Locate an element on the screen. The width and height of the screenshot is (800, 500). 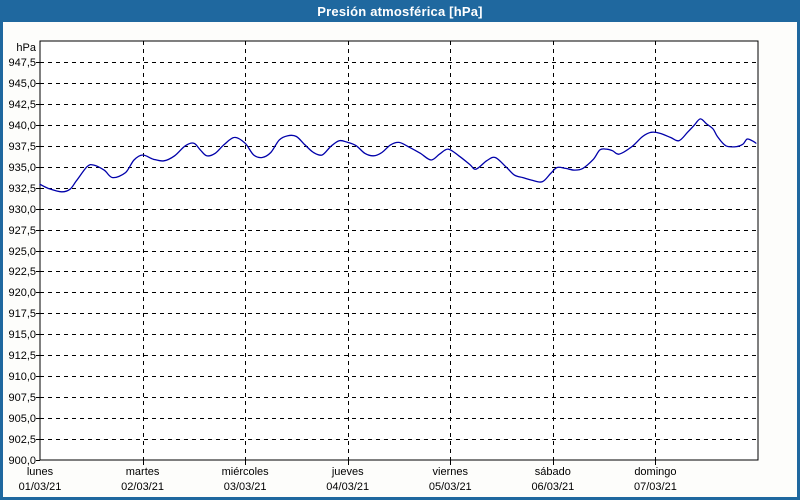
y-tick-label: 937,5 is located at coordinates (22, 147).